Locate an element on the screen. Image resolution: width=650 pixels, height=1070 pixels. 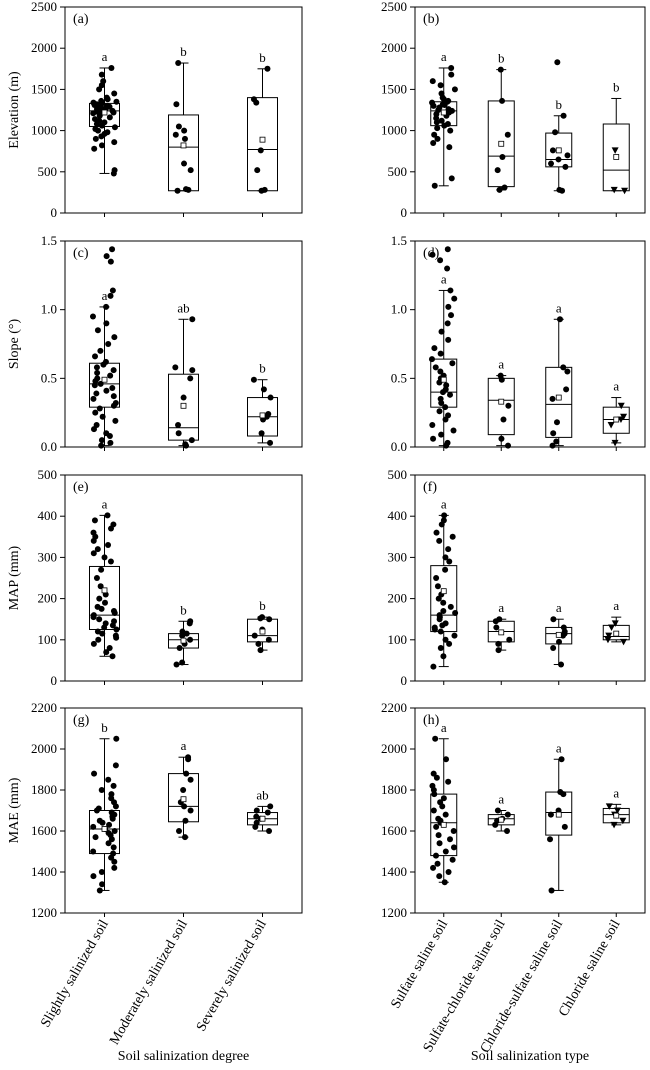
category-label: Slightly salinized soil is located at coordinates (75, 973).